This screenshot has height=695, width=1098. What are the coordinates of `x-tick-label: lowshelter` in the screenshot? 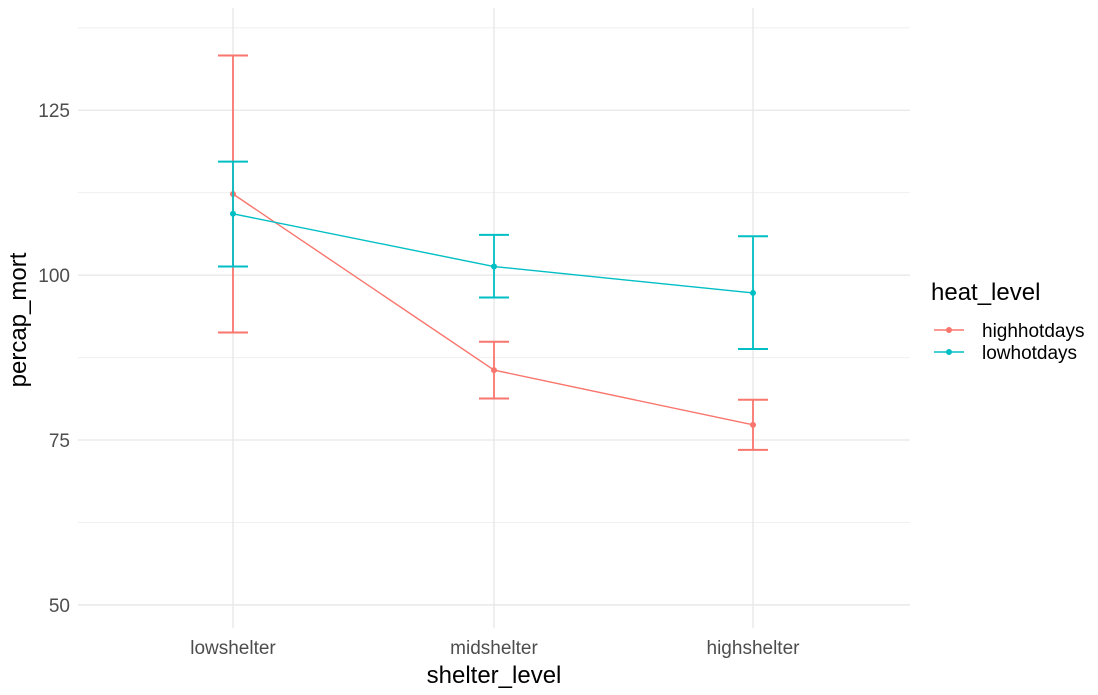 It's located at (233, 648).